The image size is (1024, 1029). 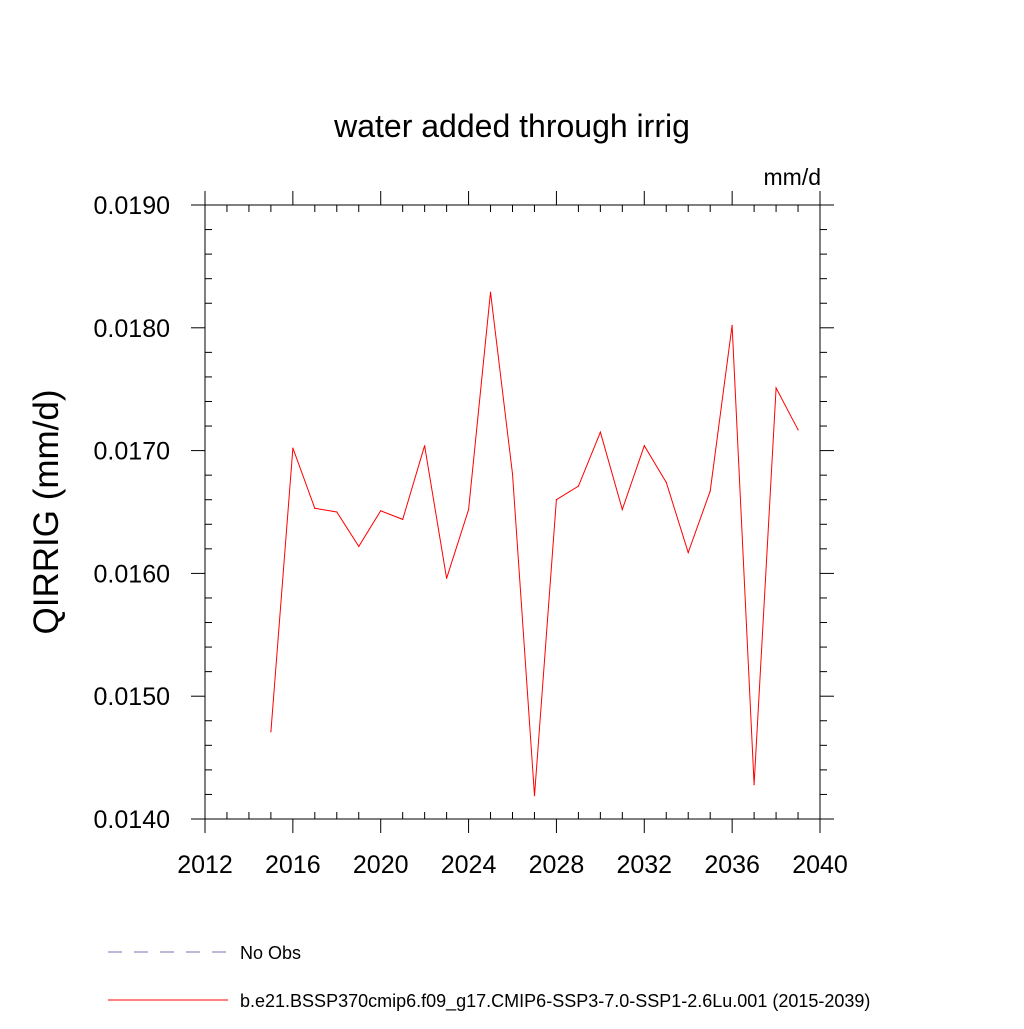 I want to click on x-tick-label: 2016, so click(x=293, y=865).